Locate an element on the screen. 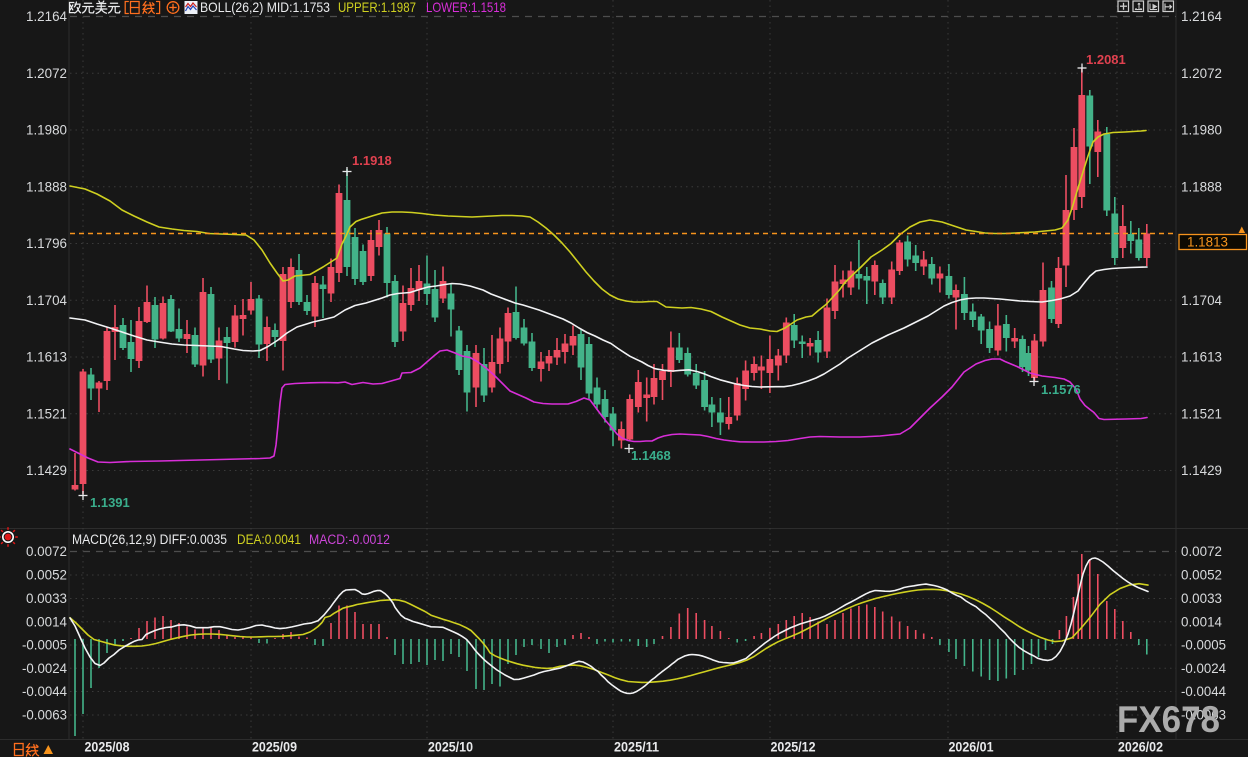 Image resolution: width=1248 pixels, height=757 pixels. svg-text: 2026/02 is located at coordinates (1140, 747).